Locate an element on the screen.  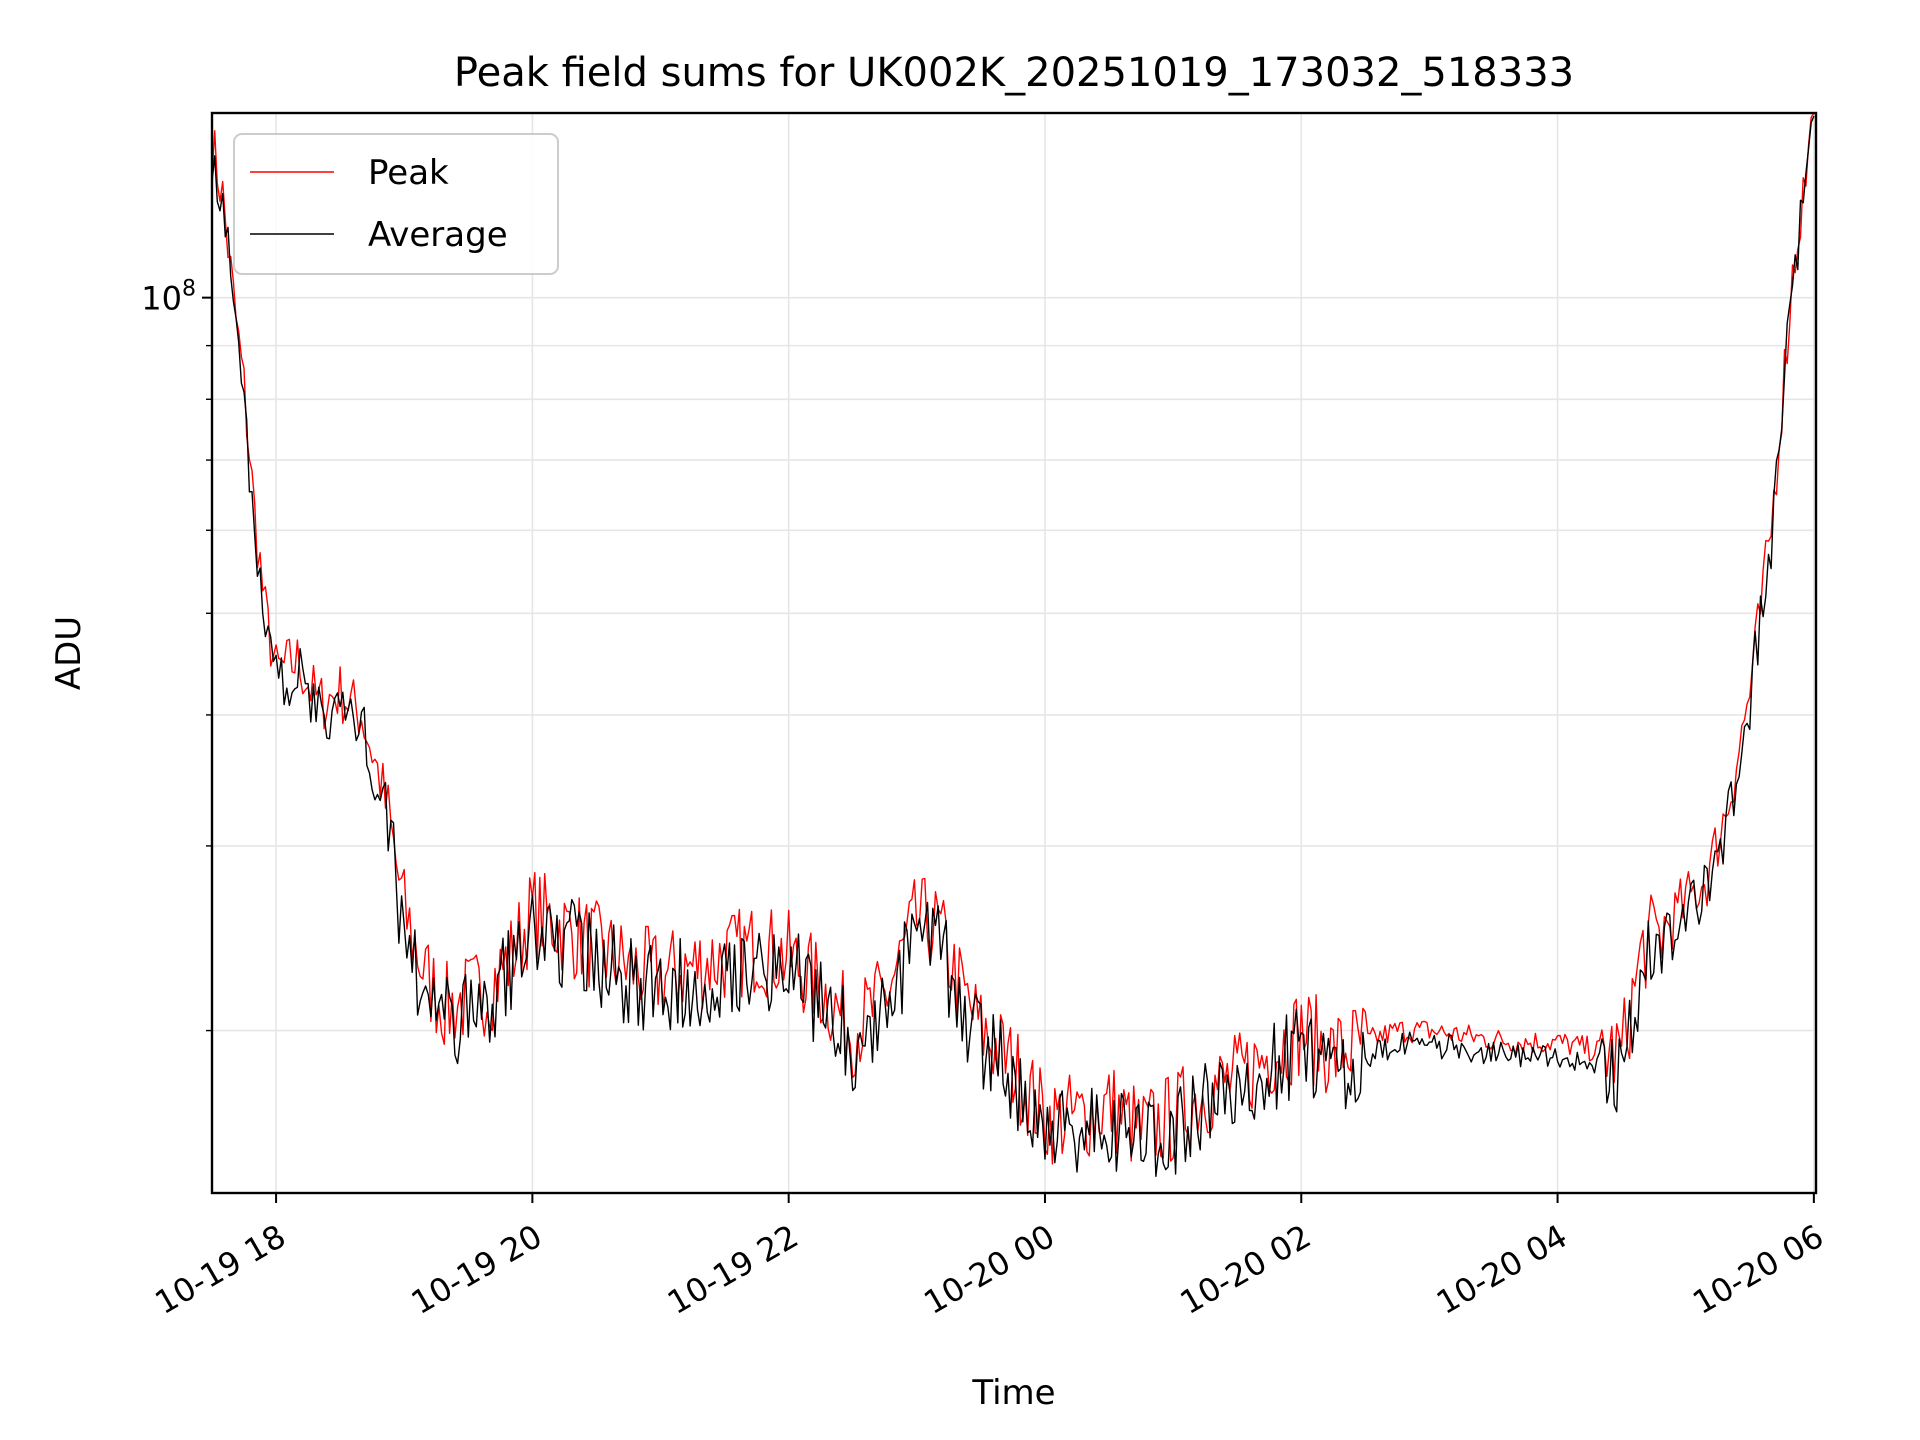
y-axis: 108 is located at coordinates (176, 654).